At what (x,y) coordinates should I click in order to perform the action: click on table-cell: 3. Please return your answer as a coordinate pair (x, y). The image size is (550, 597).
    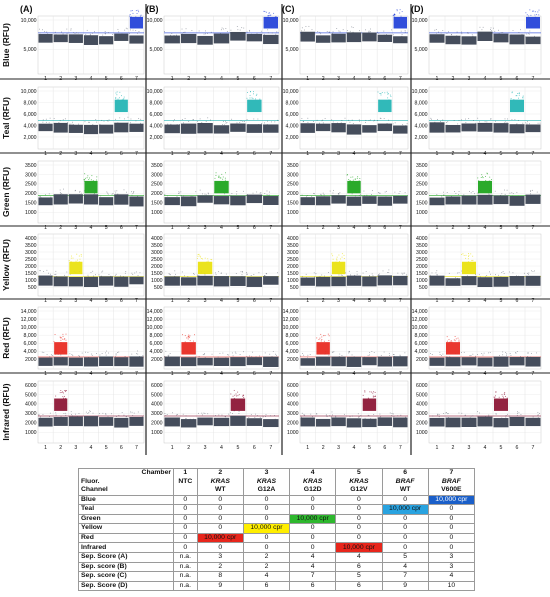
    Looking at the image, I should click on (451, 567).